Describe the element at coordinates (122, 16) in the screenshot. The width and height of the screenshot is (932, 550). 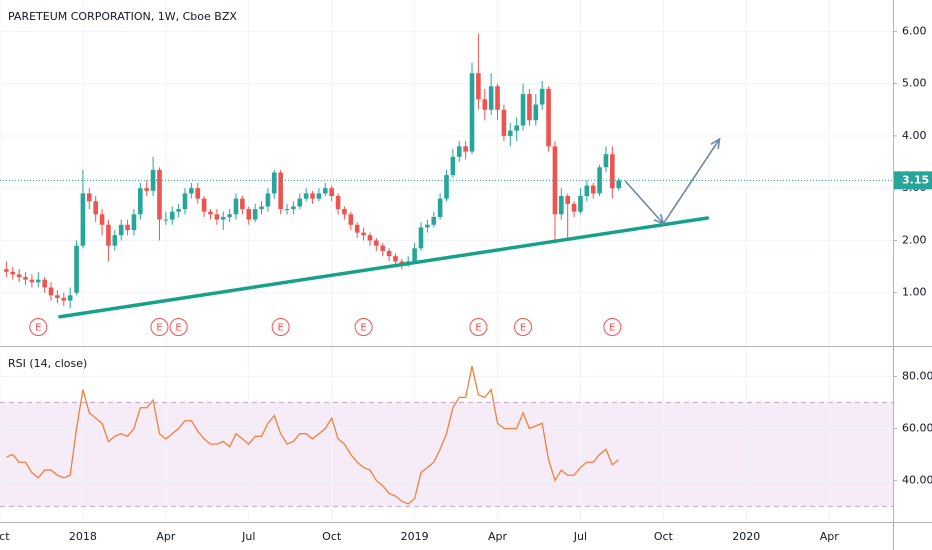
I see `chart-title: PARETEUM CORPORATION, 1W, Cboe BZX` at that location.